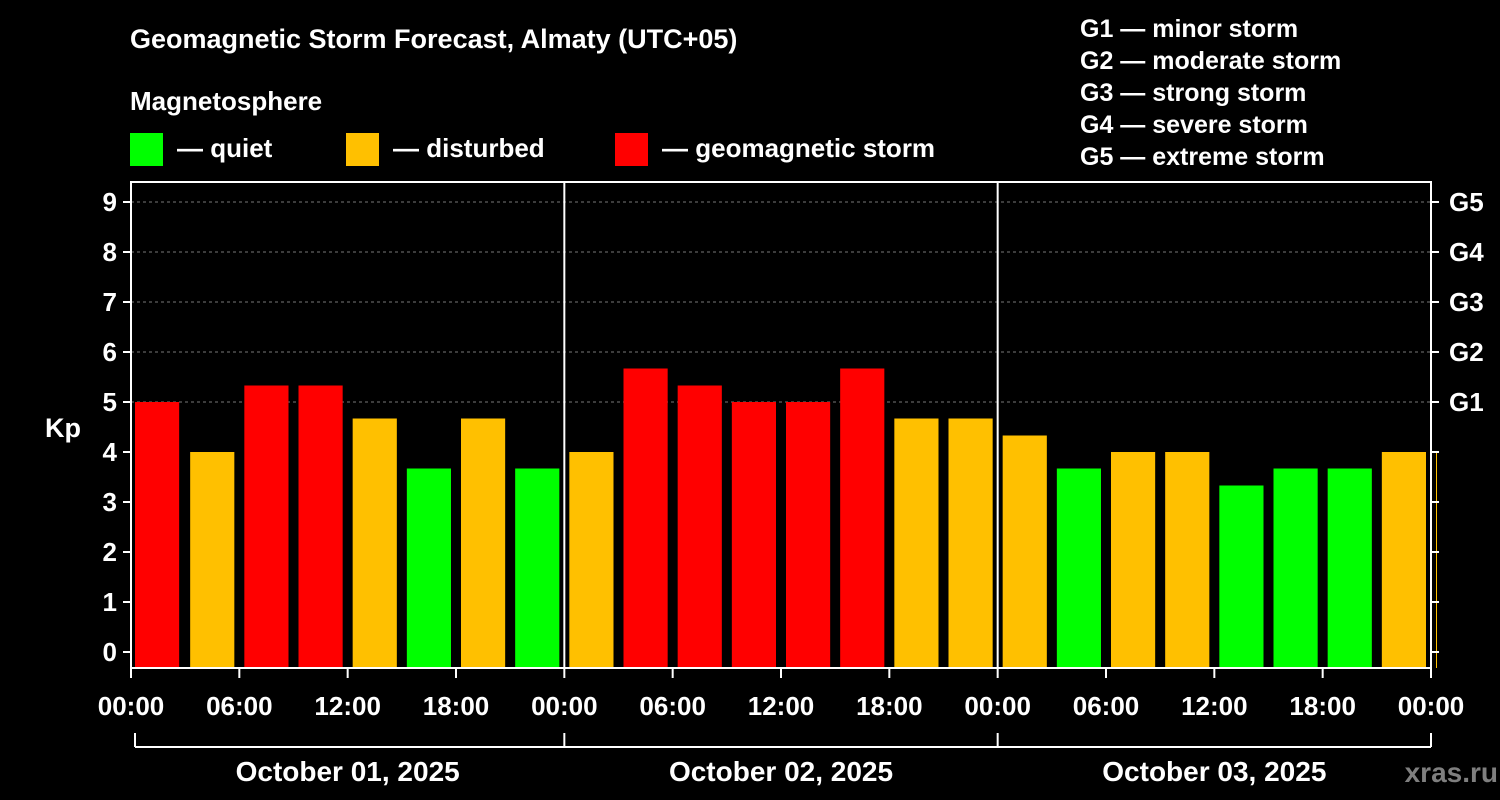 The height and width of the screenshot is (800, 1500). I want to click on g-level-label: G4, so click(1466, 252).